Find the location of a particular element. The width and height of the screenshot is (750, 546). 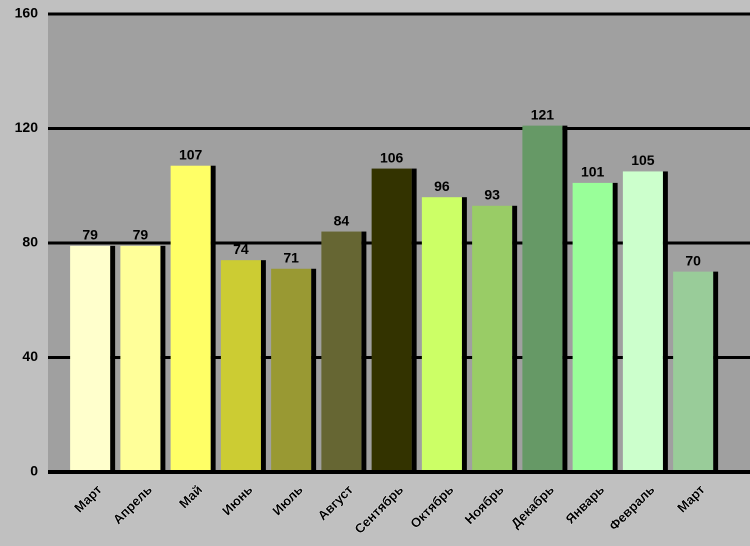

x-tick-label: Апрель is located at coordinates (132, 504).